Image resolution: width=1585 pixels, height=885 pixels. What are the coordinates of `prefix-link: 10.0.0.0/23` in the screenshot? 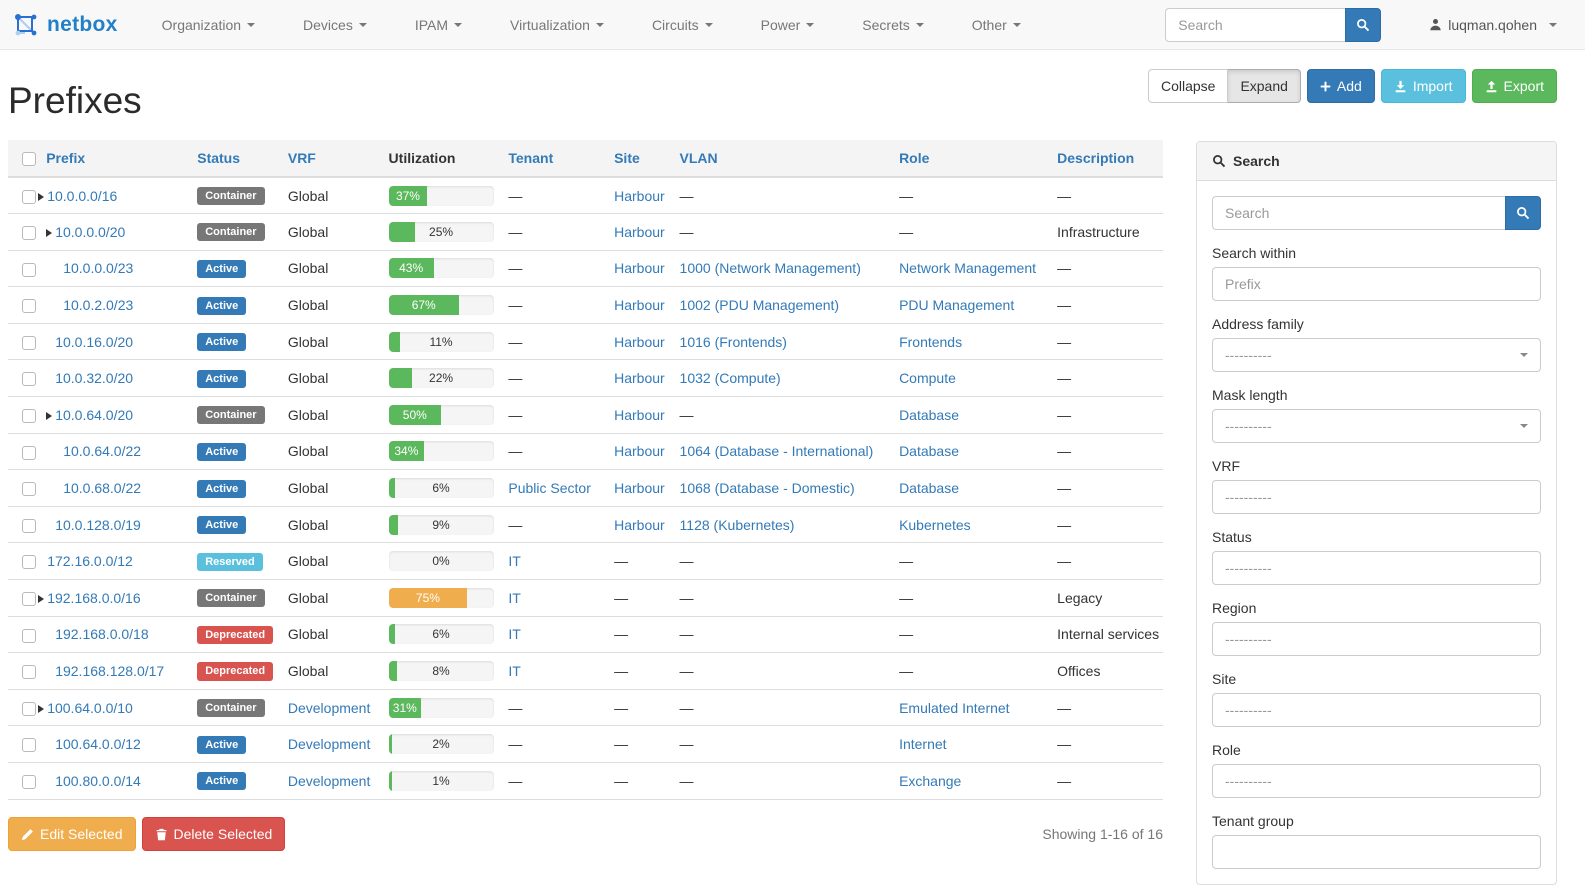 It's located at (98, 268).